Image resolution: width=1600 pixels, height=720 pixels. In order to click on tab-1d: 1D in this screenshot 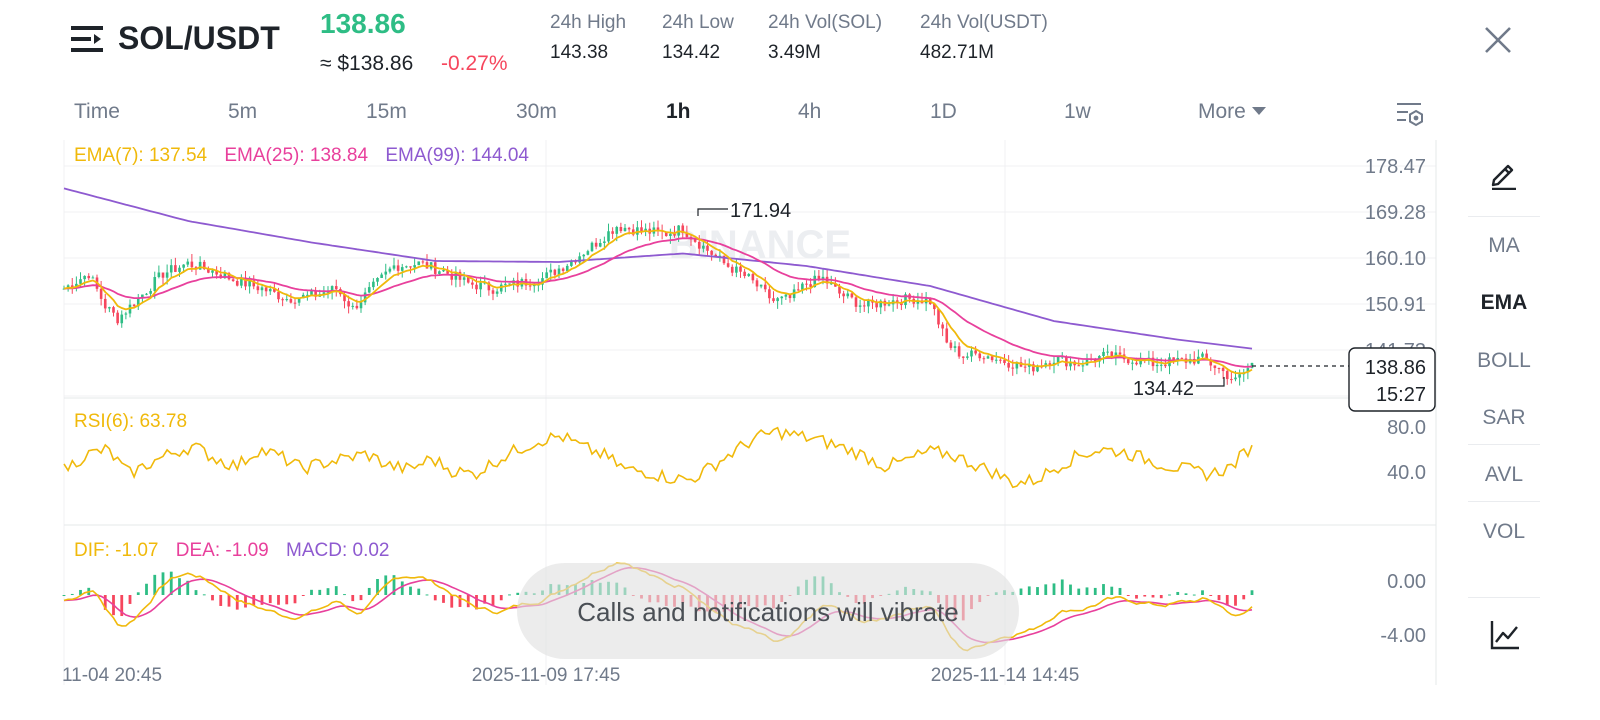, I will do `click(943, 111)`.